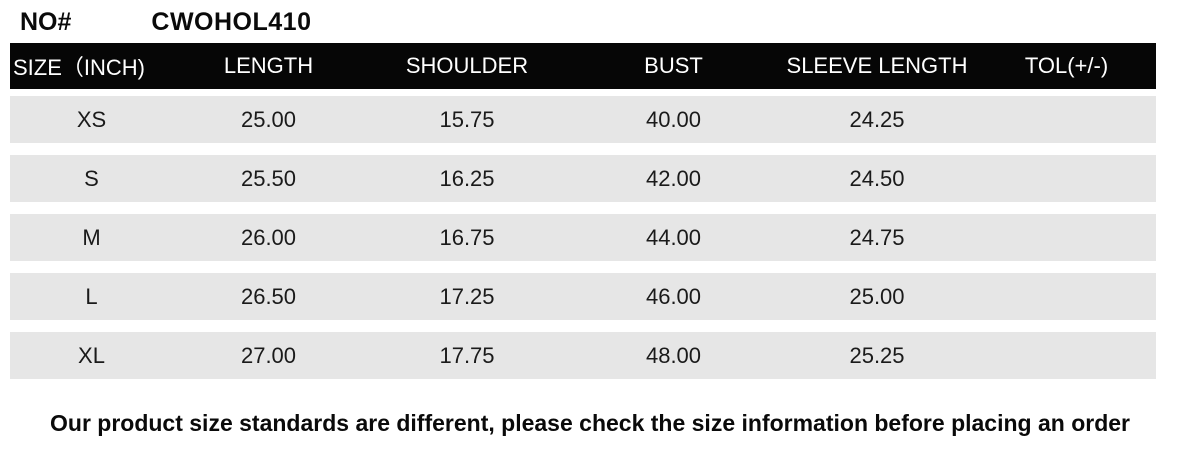 This screenshot has width=1180, height=455. I want to click on header-cell-size: SIZE（INCH), so click(79, 67).